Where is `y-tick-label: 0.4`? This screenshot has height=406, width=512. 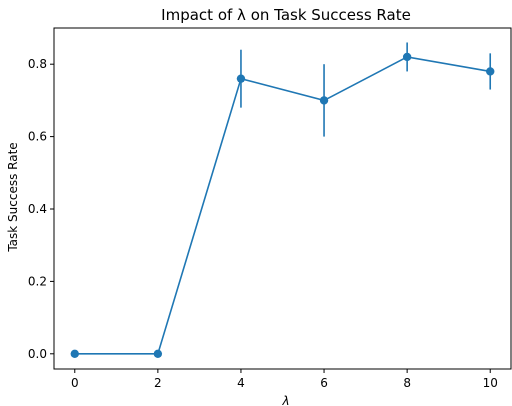
y-tick-label: 0.4 is located at coordinates (37, 209).